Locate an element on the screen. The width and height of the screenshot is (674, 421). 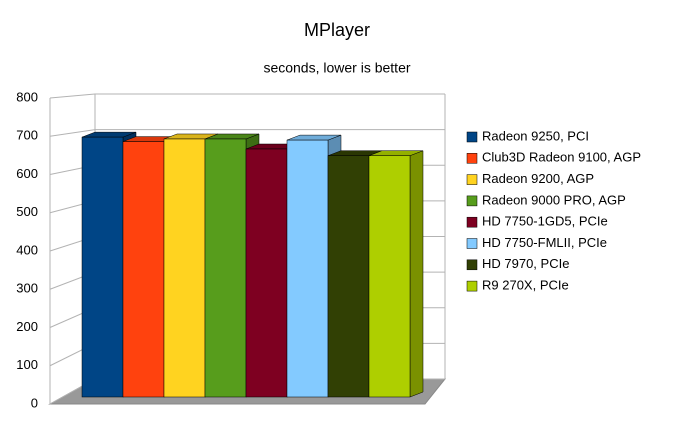
y-tick-label: 300 is located at coordinates (27, 288).